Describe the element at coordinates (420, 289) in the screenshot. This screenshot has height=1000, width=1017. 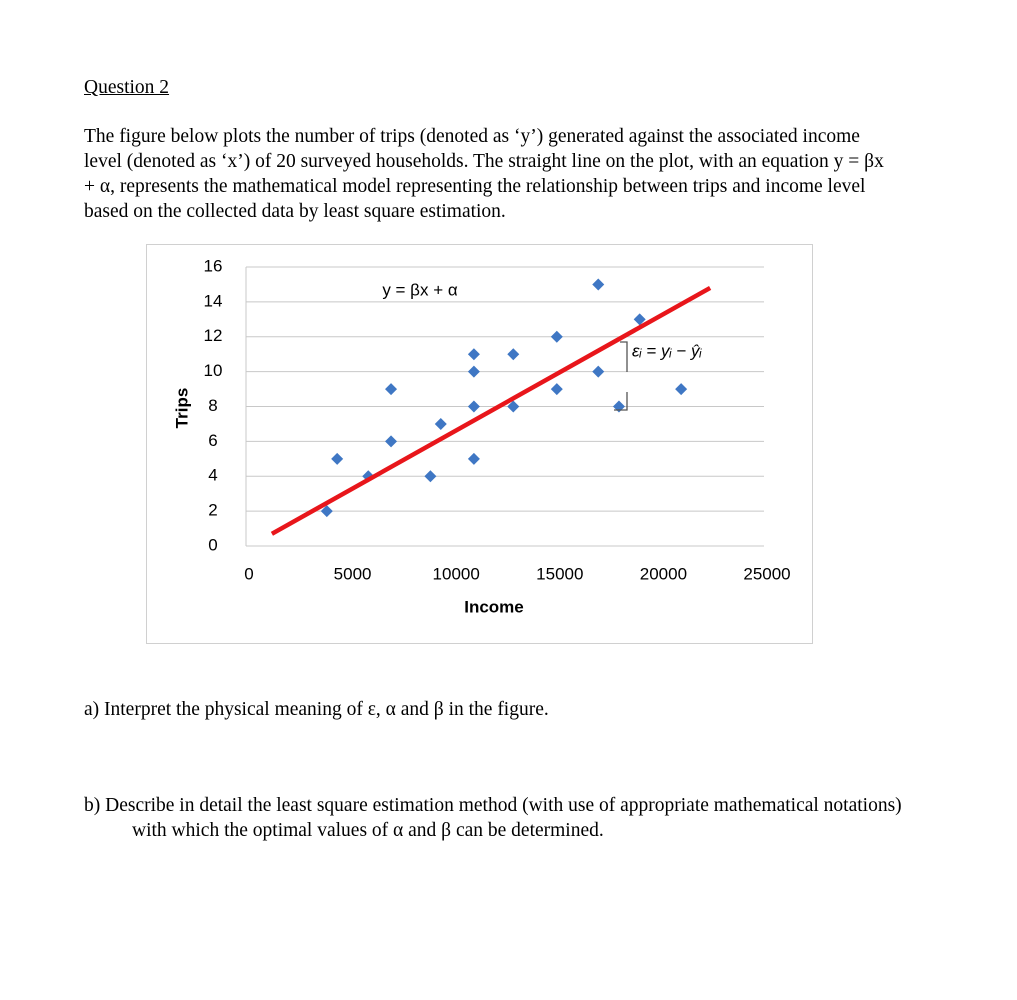
I see `line-equation: y = βx + α` at that location.